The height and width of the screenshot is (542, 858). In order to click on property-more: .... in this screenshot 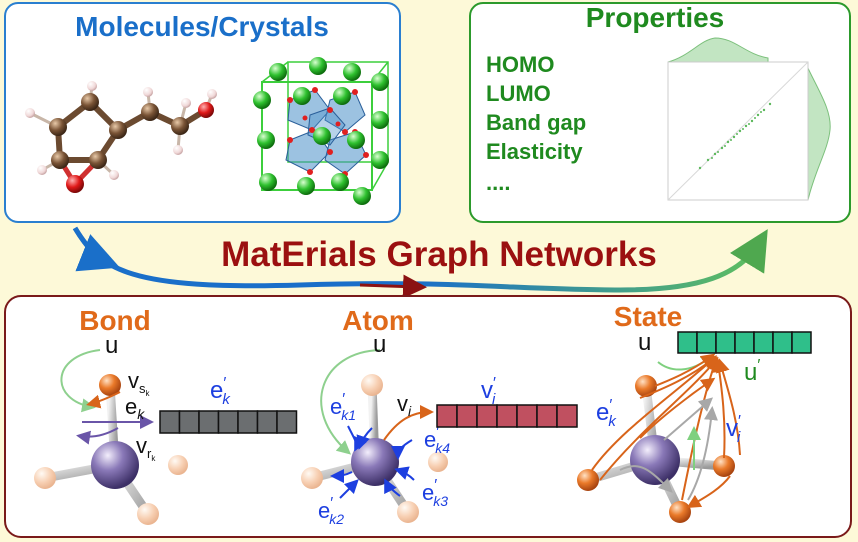, I will do `click(498, 182)`.